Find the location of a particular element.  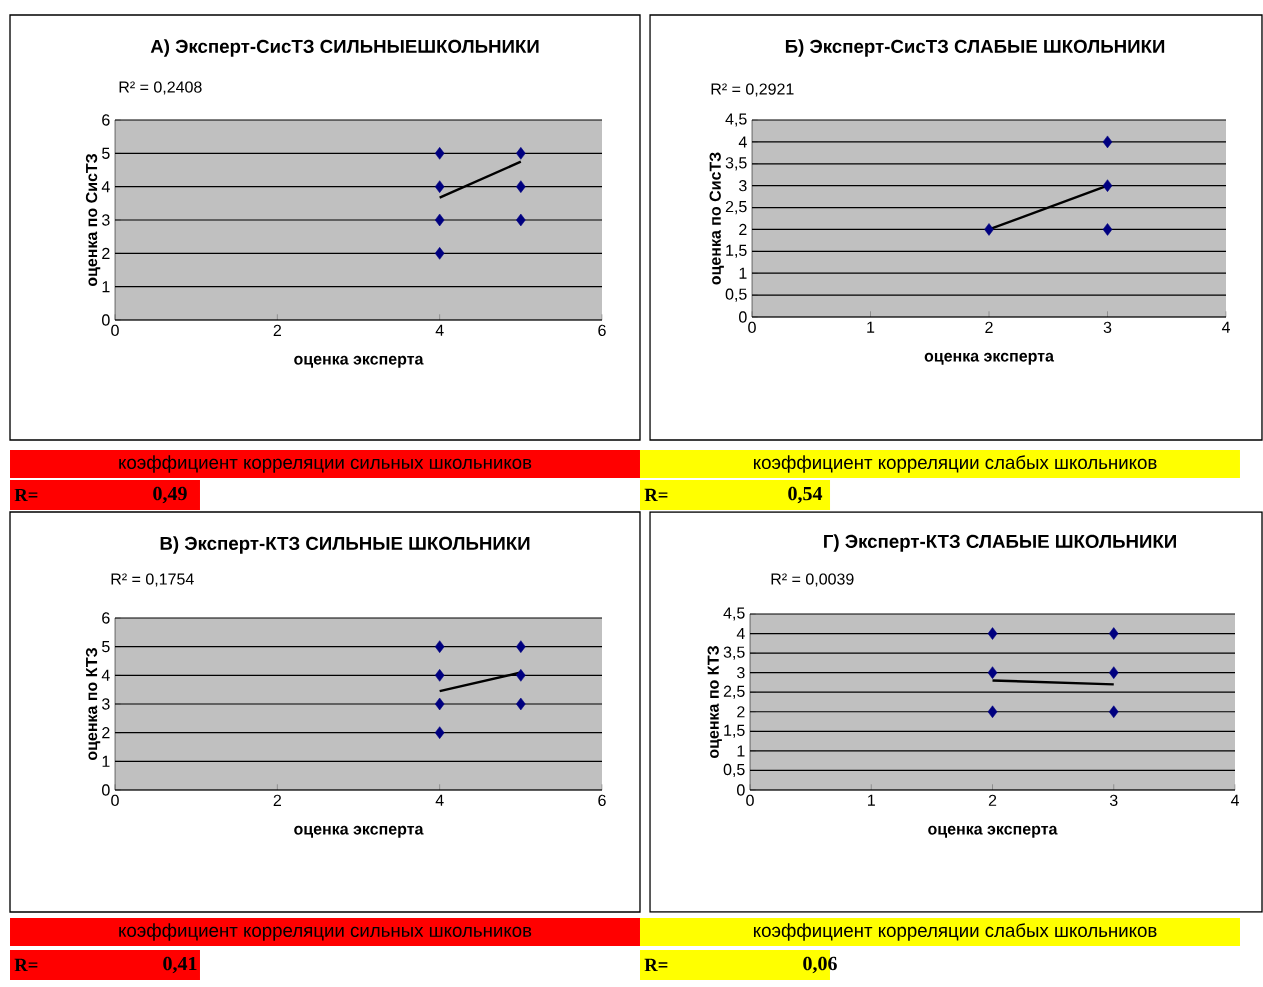

chart-title: Б) Эксперт-СисТЗ СЛАБЫЕ ШКОЛЬНИКИ is located at coordinates (975, 48).